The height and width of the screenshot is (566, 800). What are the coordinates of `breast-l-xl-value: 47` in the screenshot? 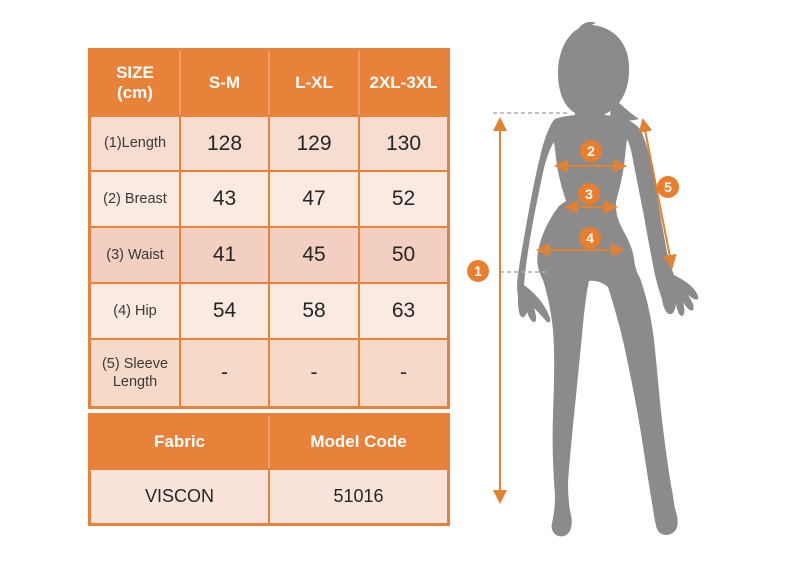 It's located at (314, 199).